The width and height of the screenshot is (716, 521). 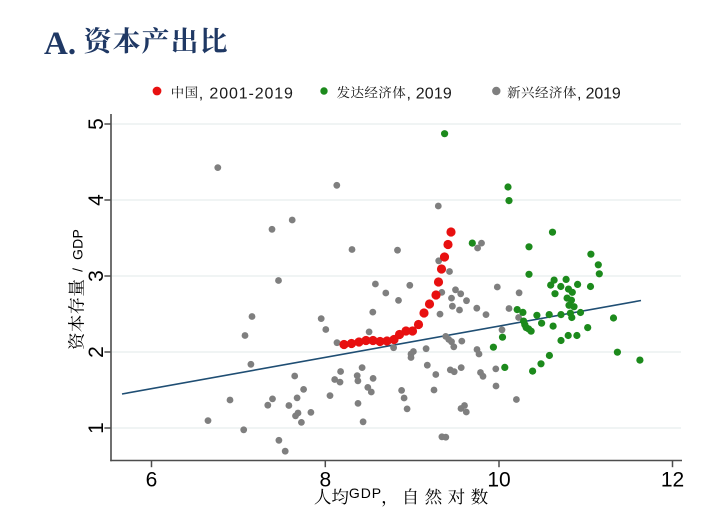 I want to click on svg-text: 3, so click(x=96, y=276).